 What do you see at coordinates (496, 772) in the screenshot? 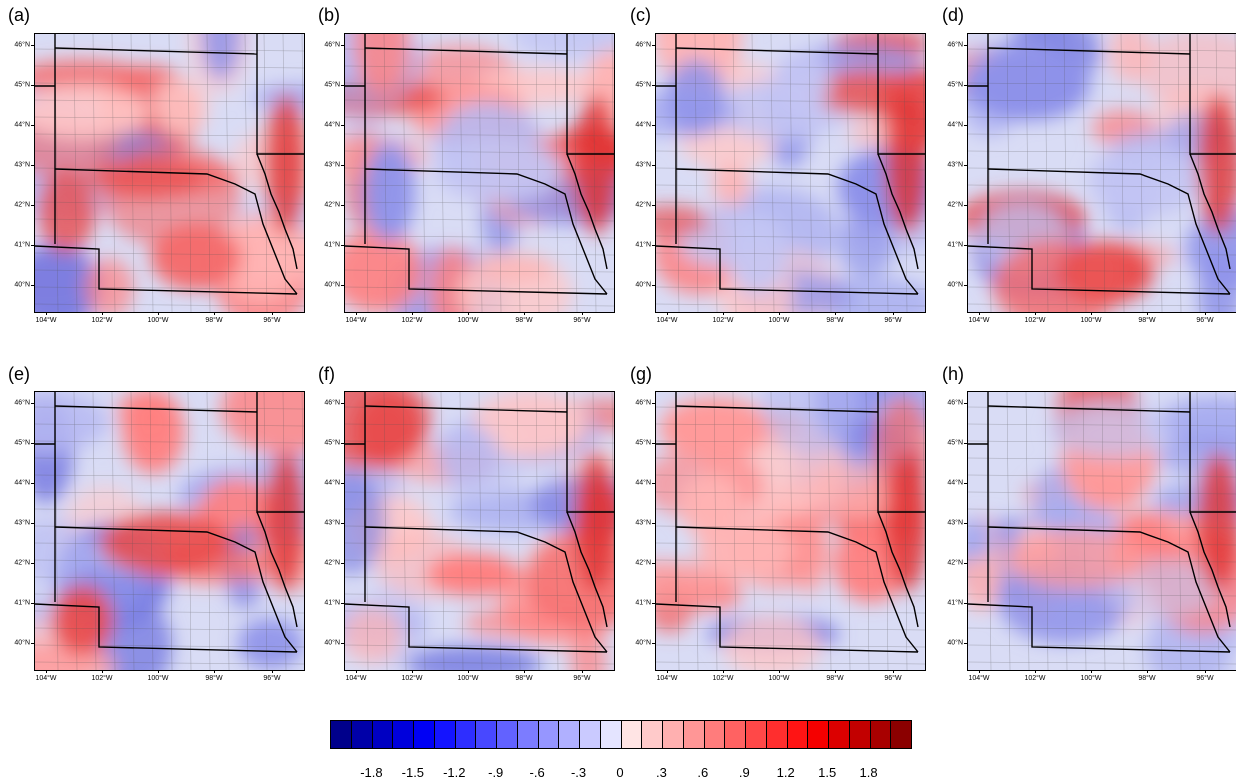
I see `colorbar-tick-label: -.9` at bounding box center [496, 772].